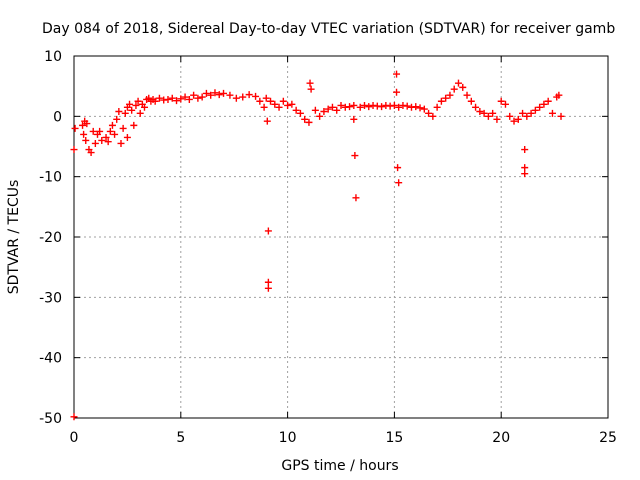 Image resolution: width=640 pixels, height=480 pixels. Describe the element at coordinates (53, 57) in the screenshot. I see `y-tick-label: 10` at that location.